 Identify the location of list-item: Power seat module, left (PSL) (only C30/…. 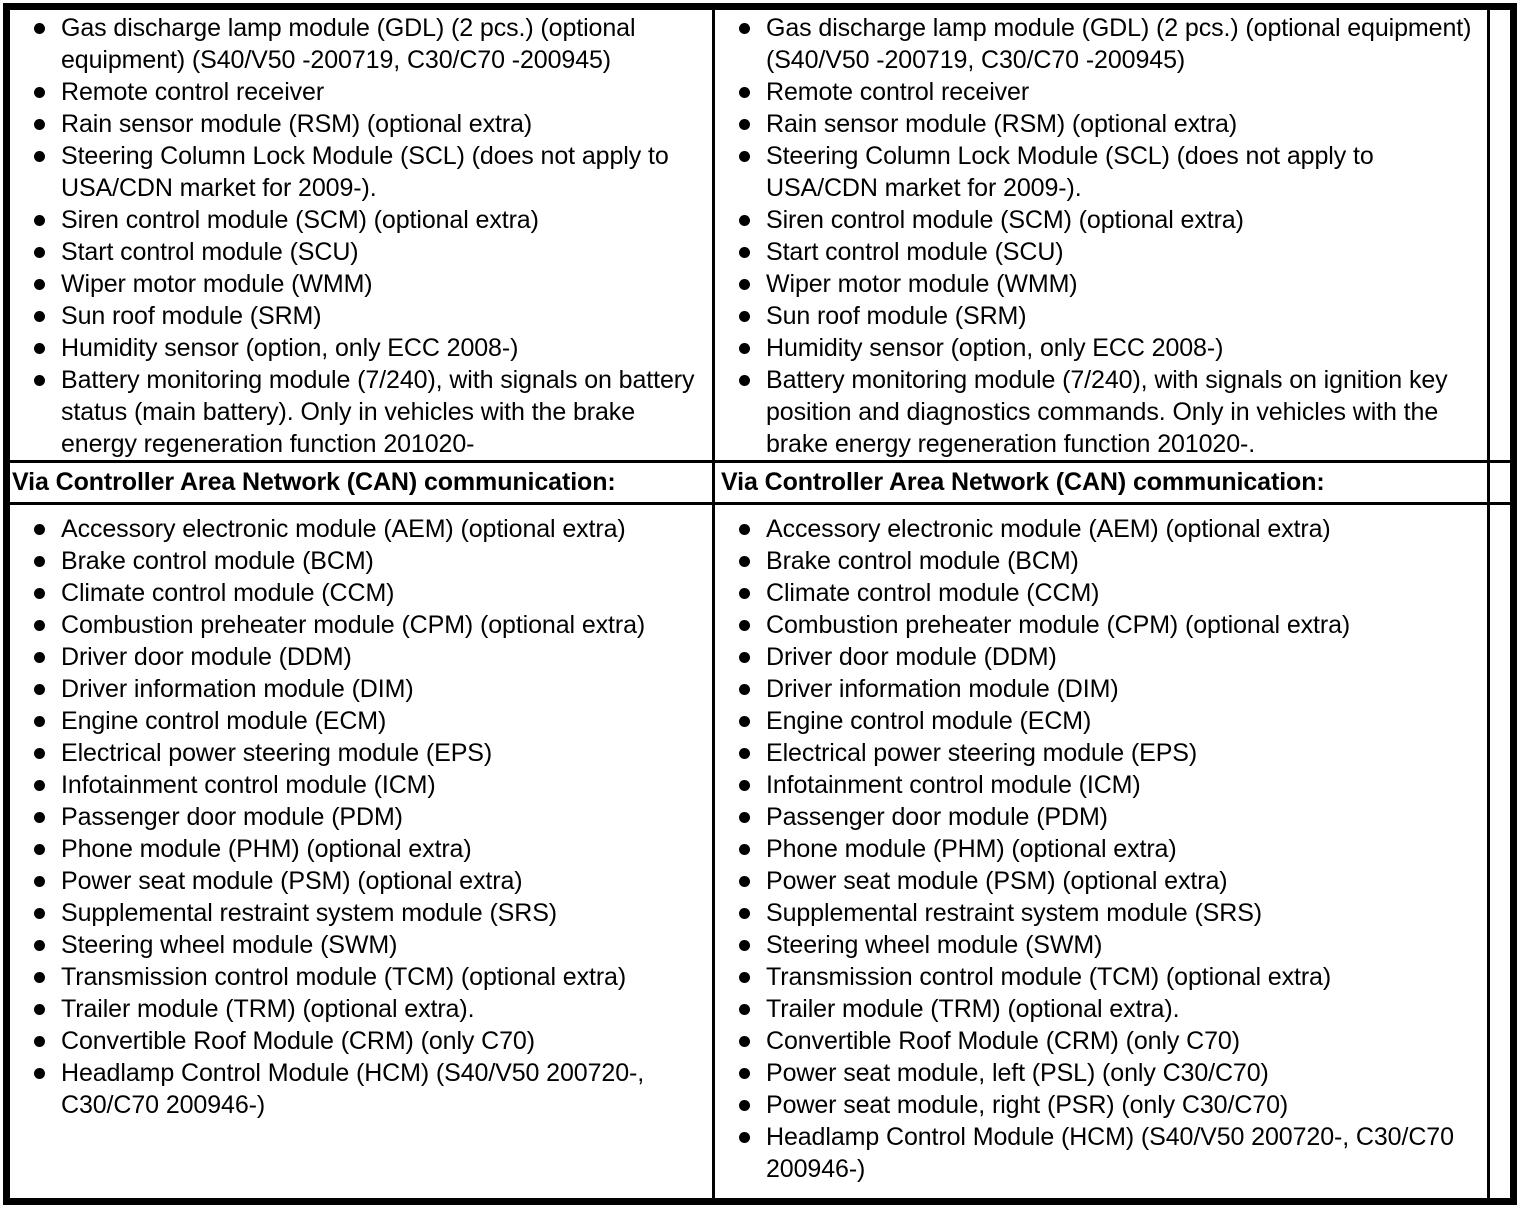
(1101, 1073).